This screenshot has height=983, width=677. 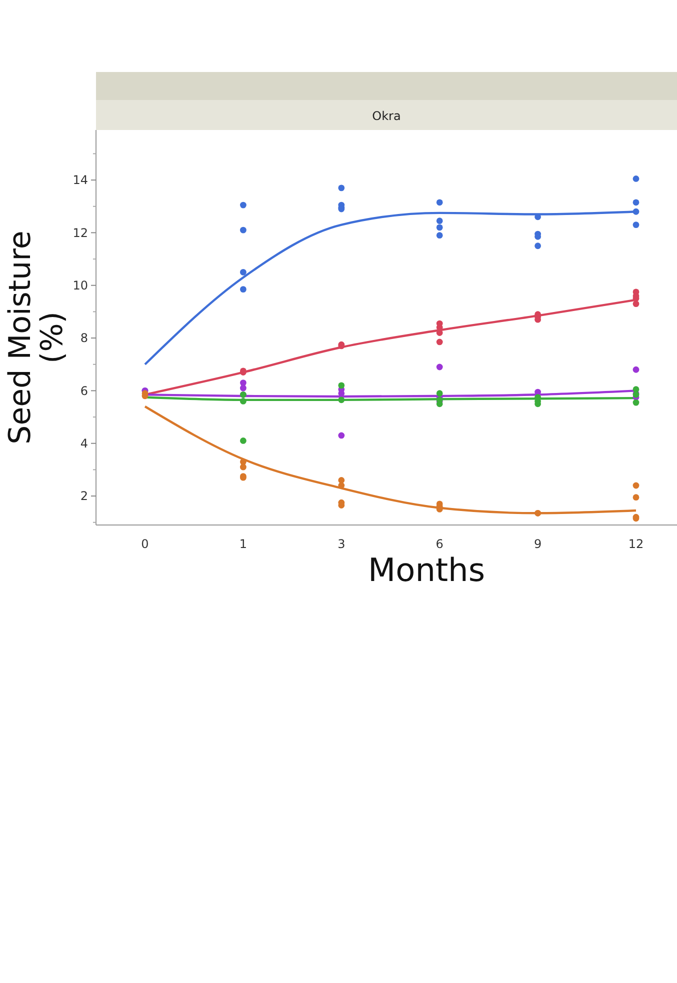 I want to click on y-tick-label: 10, so click(x=80, y=285).